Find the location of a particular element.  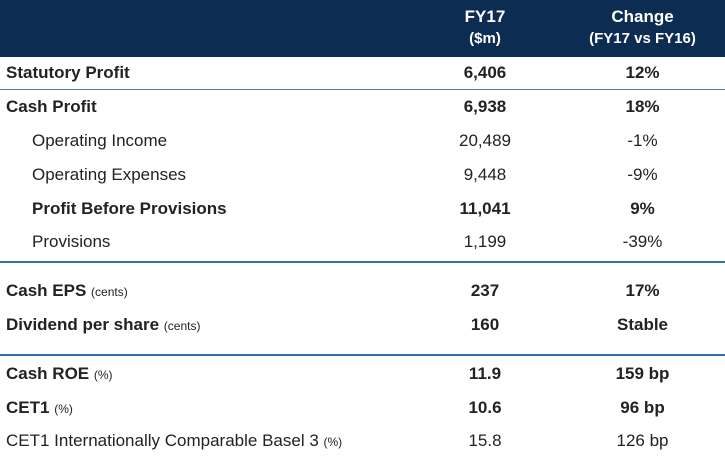

header-change-sub: (FY17 vs FY16) is located at coordinates (642, 38).